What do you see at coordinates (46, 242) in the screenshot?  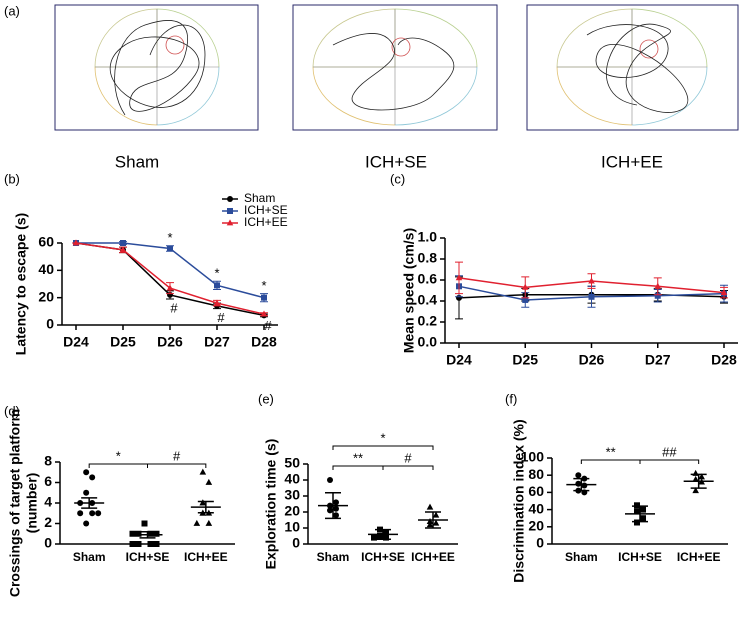 I see `y-tick-label: 60` at bounding box center [46, 242].